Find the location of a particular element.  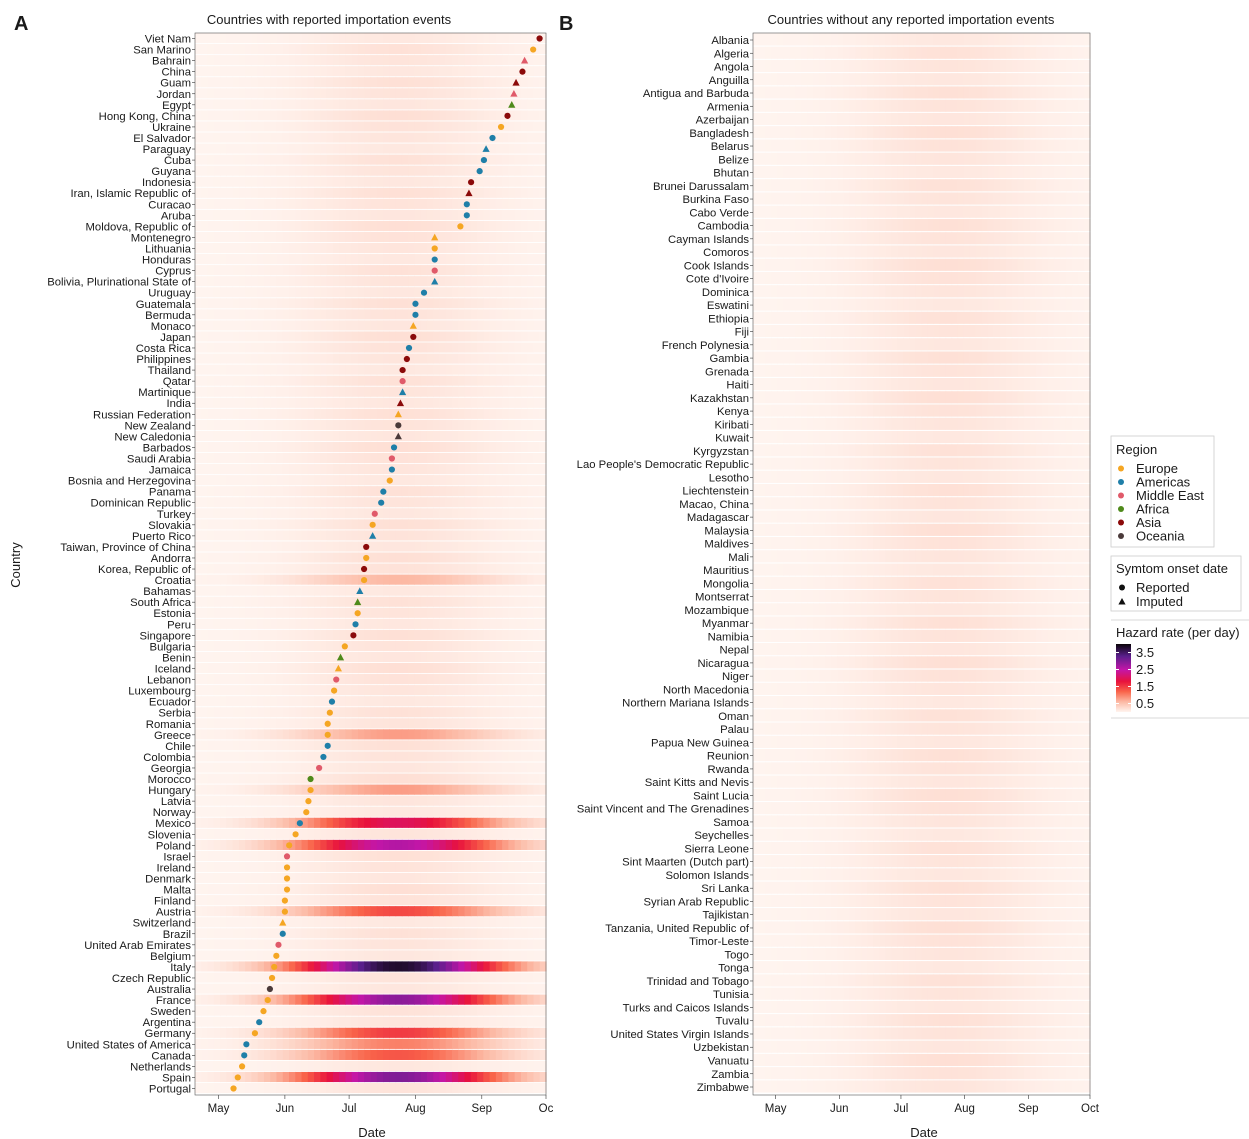

hazard-band is located at coordinates (371, 214).